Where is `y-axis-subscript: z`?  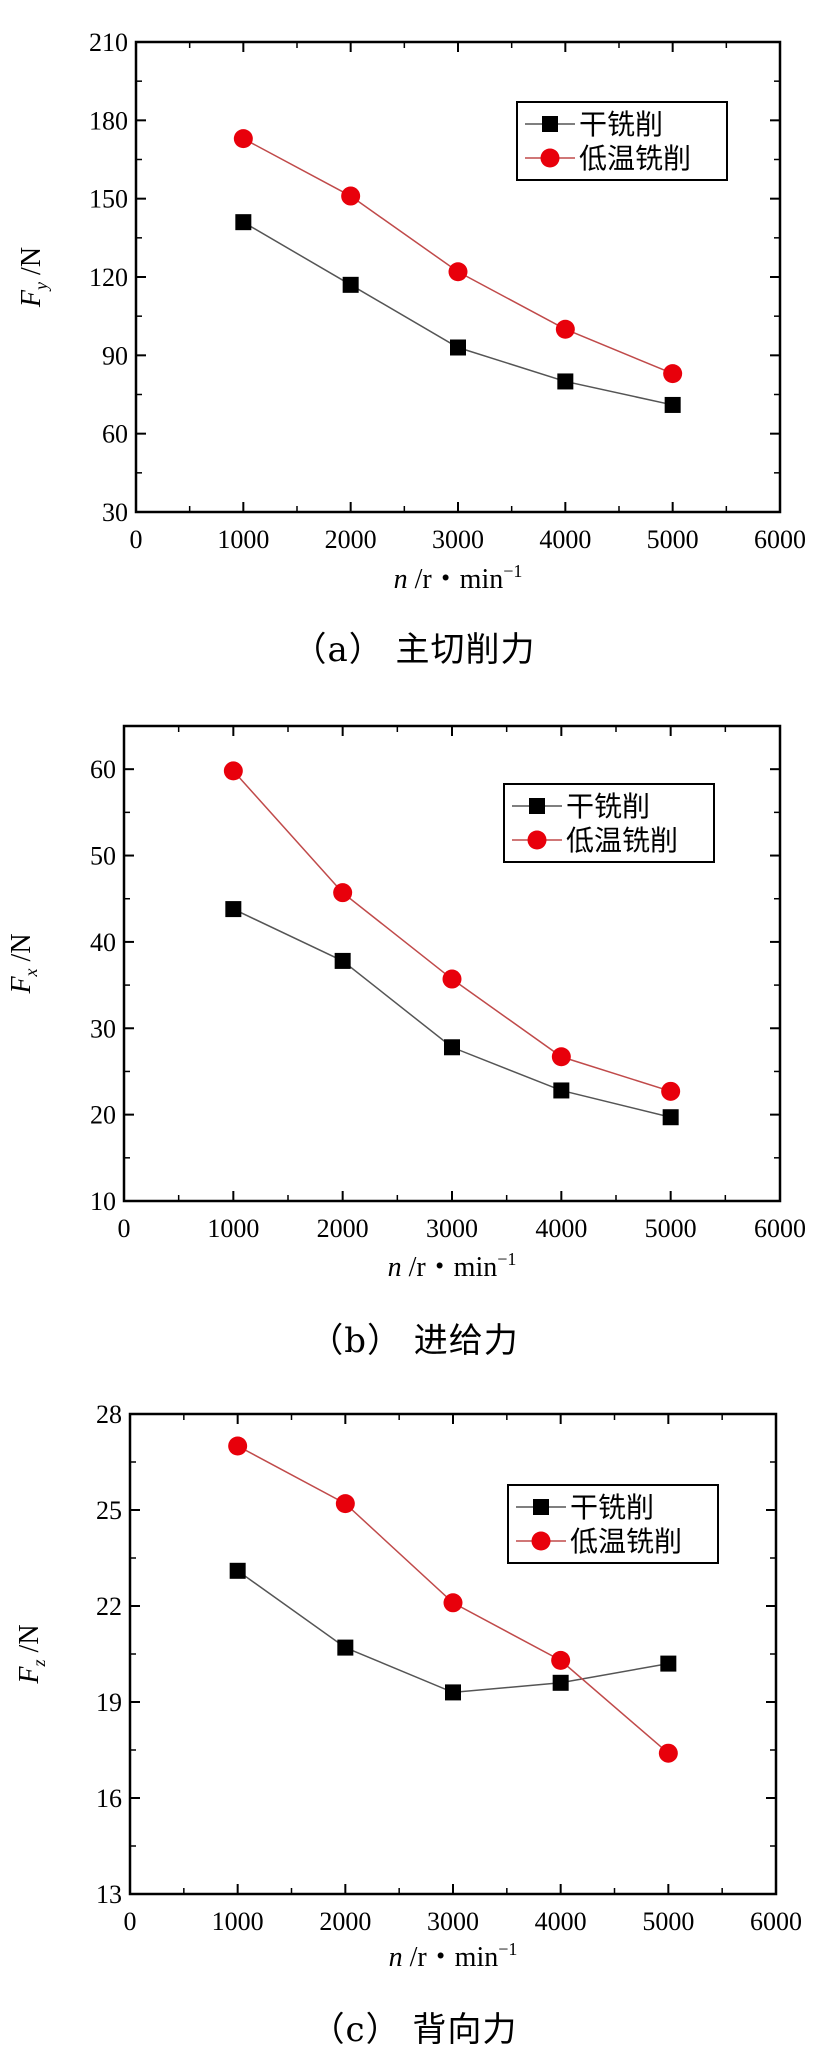 y-axis-subscript: z is located at coordinates (39, 1663).